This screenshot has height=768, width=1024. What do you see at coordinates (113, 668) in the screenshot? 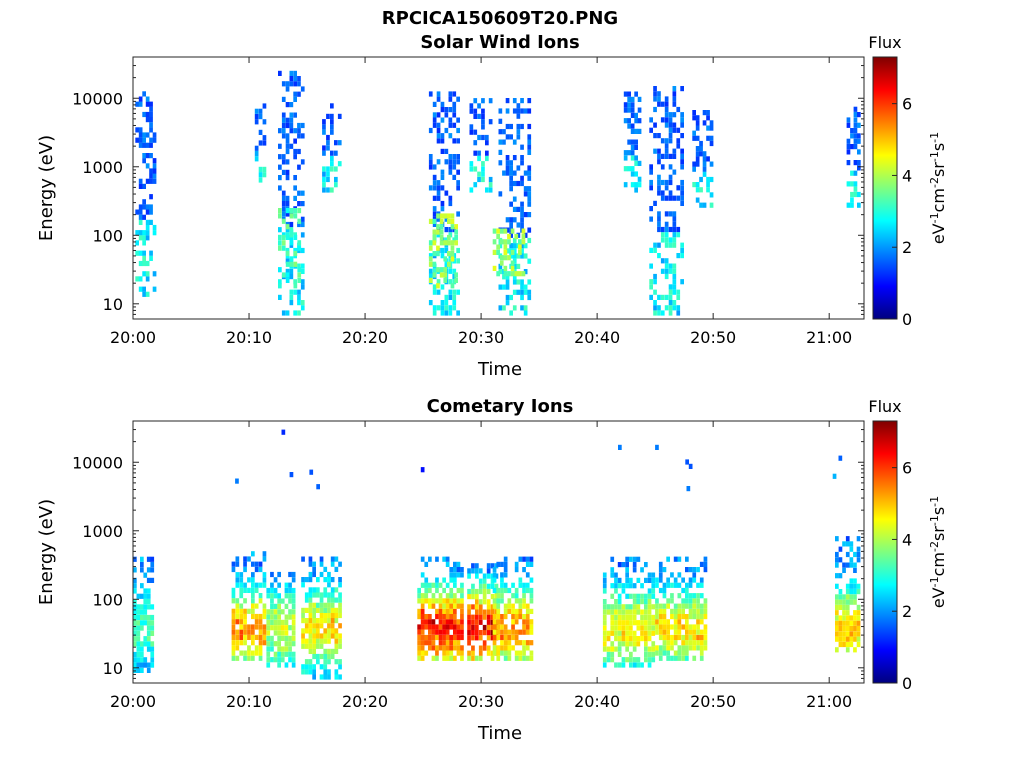
I see `y-tick-label: 10` at bounding box center [113, 668].